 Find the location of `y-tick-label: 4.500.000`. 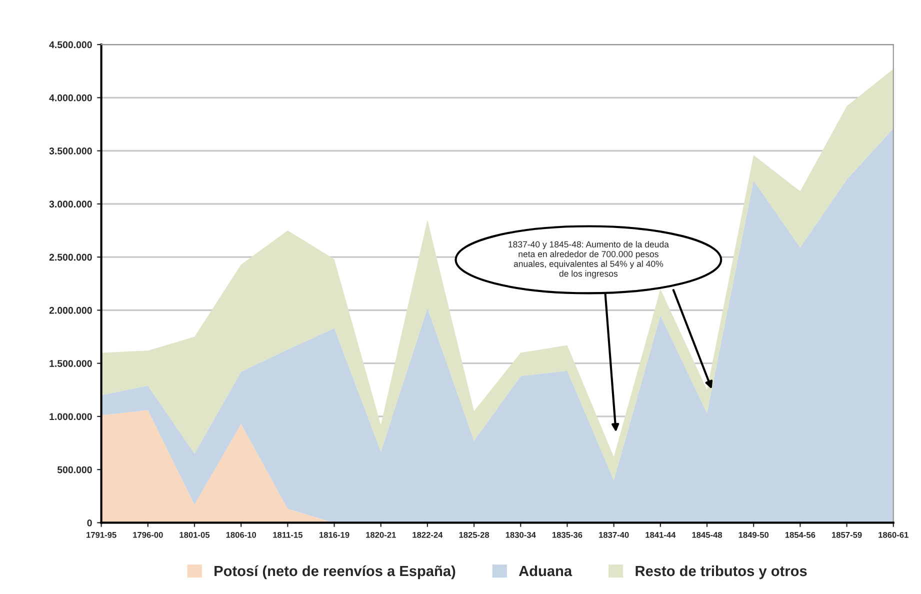

y-tick-label: 4.500.000 is located at coordinates (70, 44).